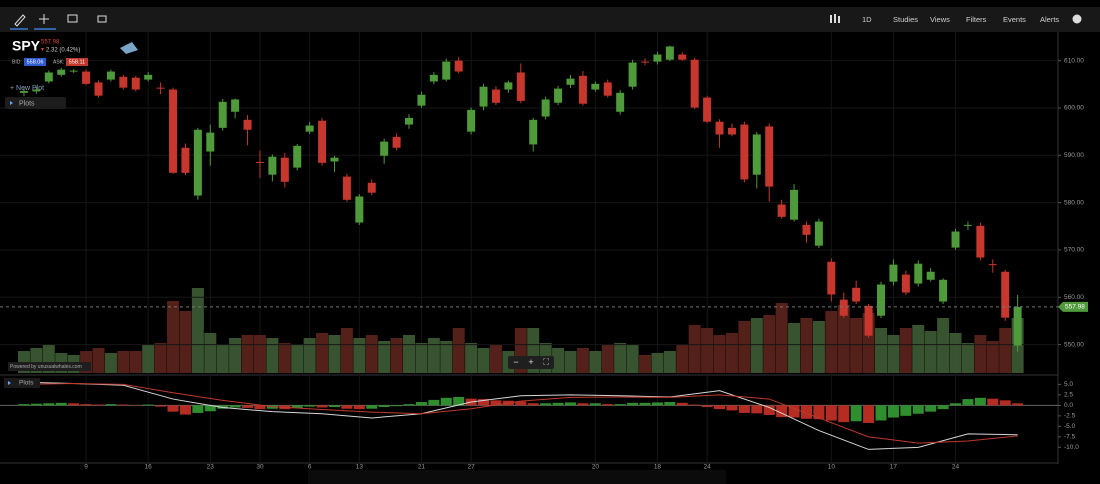  What do you see at coordinates (20, 20) in the screenshot?
I see `draw-icon` at bounding box center [20, 20].